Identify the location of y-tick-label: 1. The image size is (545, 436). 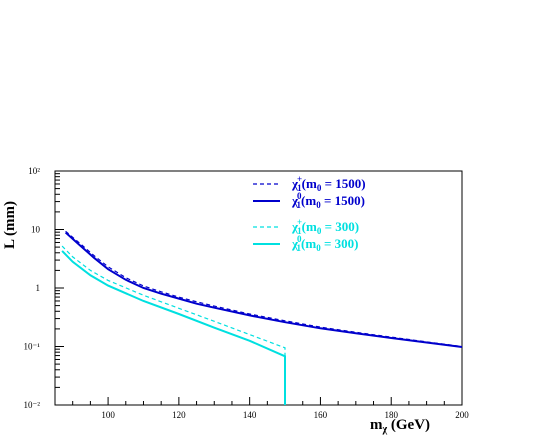
(38, 288).